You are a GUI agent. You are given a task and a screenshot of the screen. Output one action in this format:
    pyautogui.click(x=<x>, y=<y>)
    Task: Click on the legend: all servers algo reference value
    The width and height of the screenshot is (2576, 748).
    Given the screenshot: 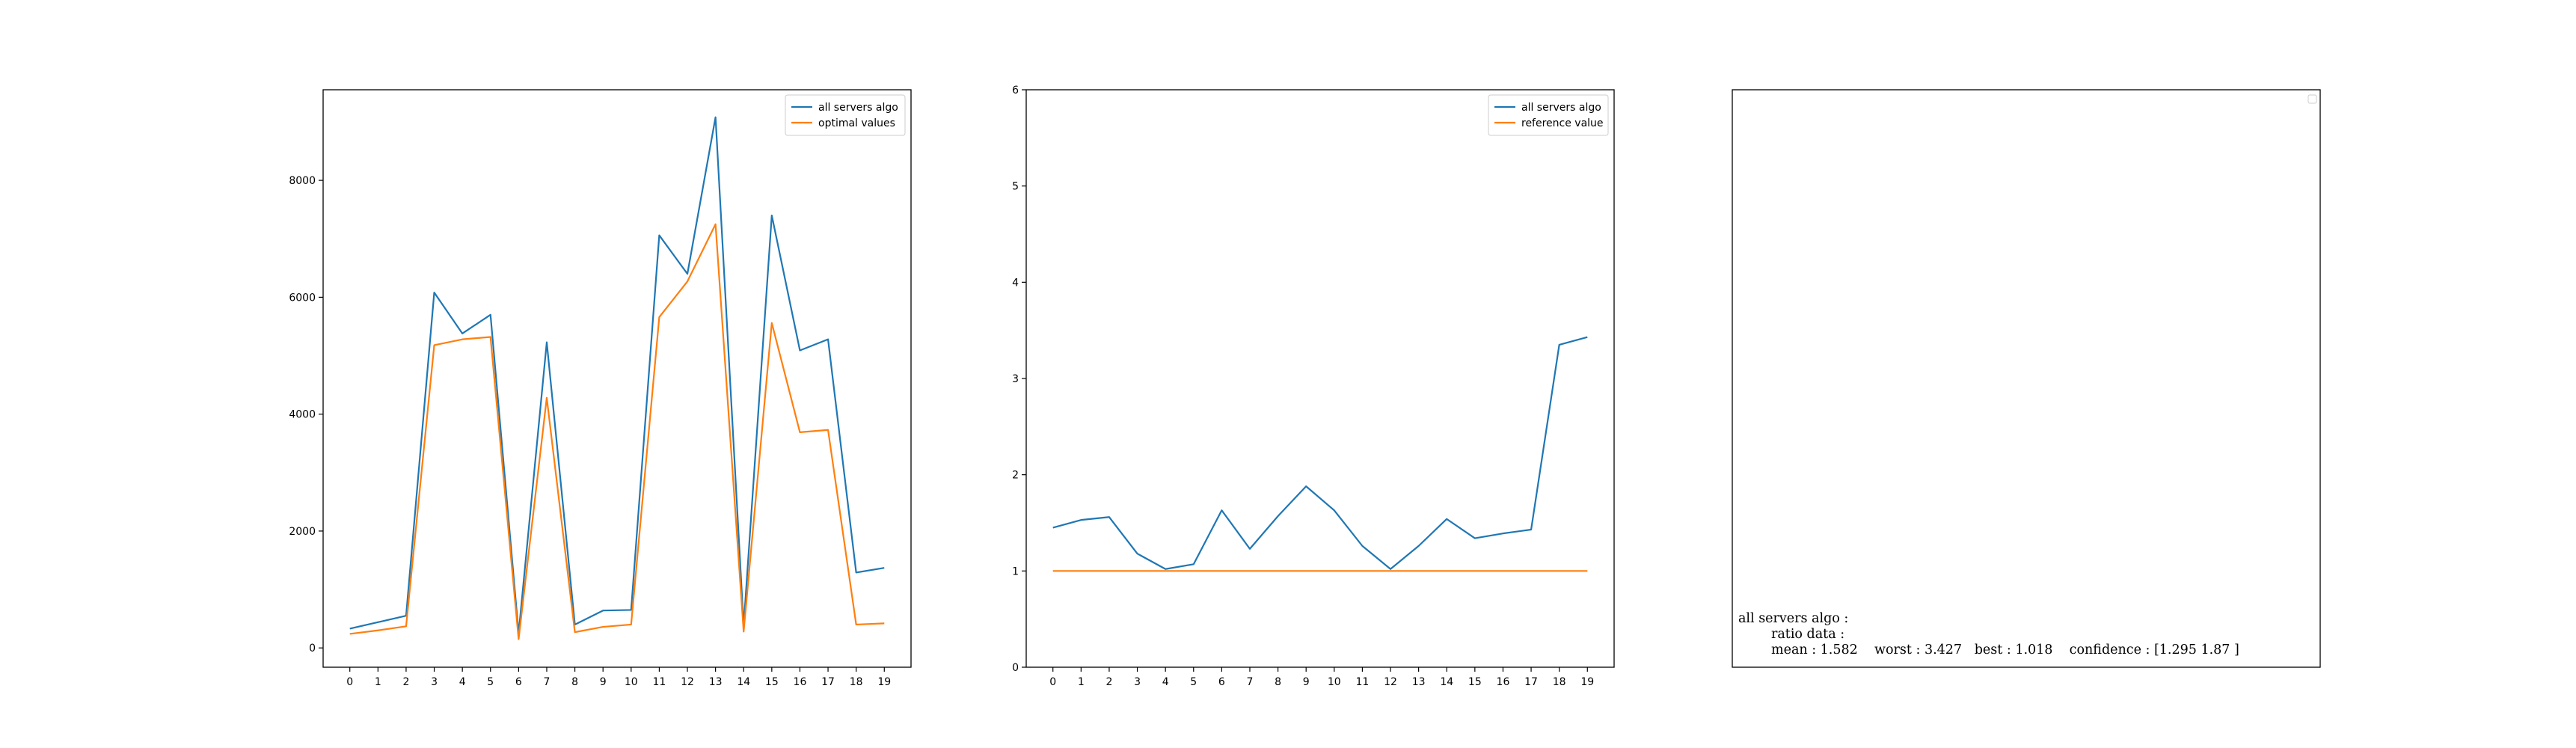 What is the action you would take?
    pyautogui.click(x=1548, y=115)
    